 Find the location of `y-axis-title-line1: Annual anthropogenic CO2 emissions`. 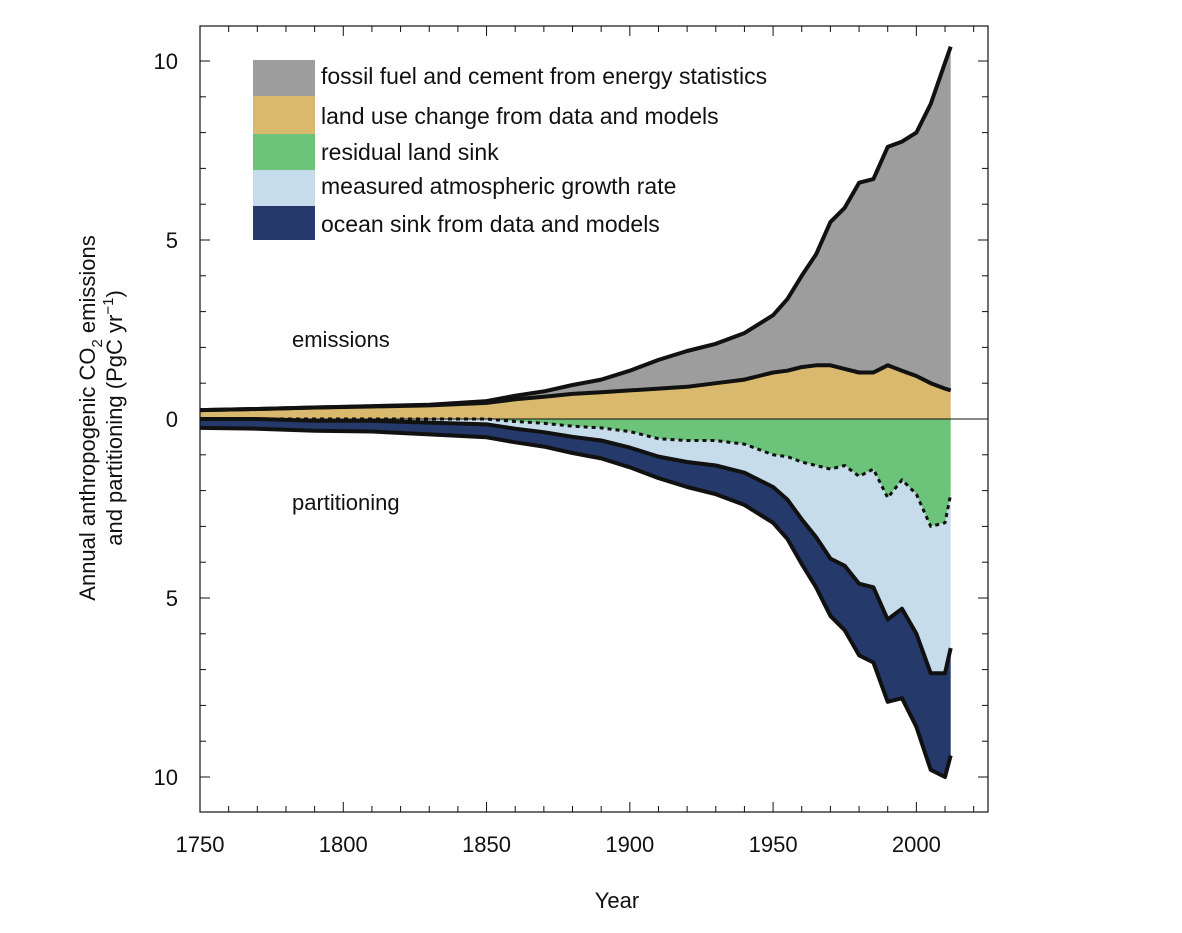

y-axis-title-line1: Annual anthropogenic CO2 emissions is located at coordinates (90, 417).